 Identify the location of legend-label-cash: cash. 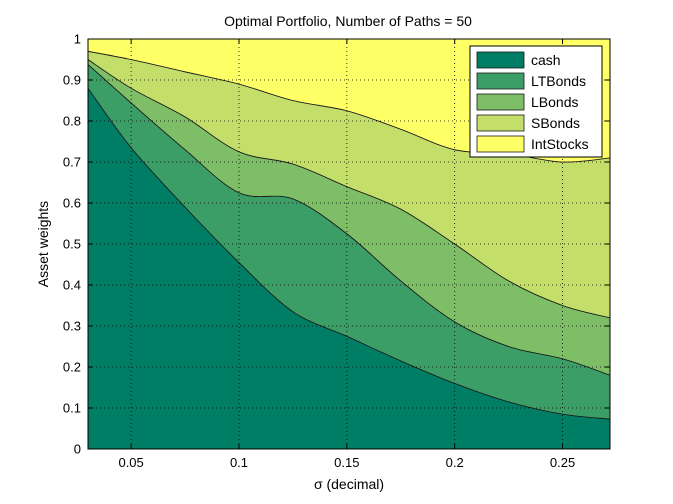
(546, 60).